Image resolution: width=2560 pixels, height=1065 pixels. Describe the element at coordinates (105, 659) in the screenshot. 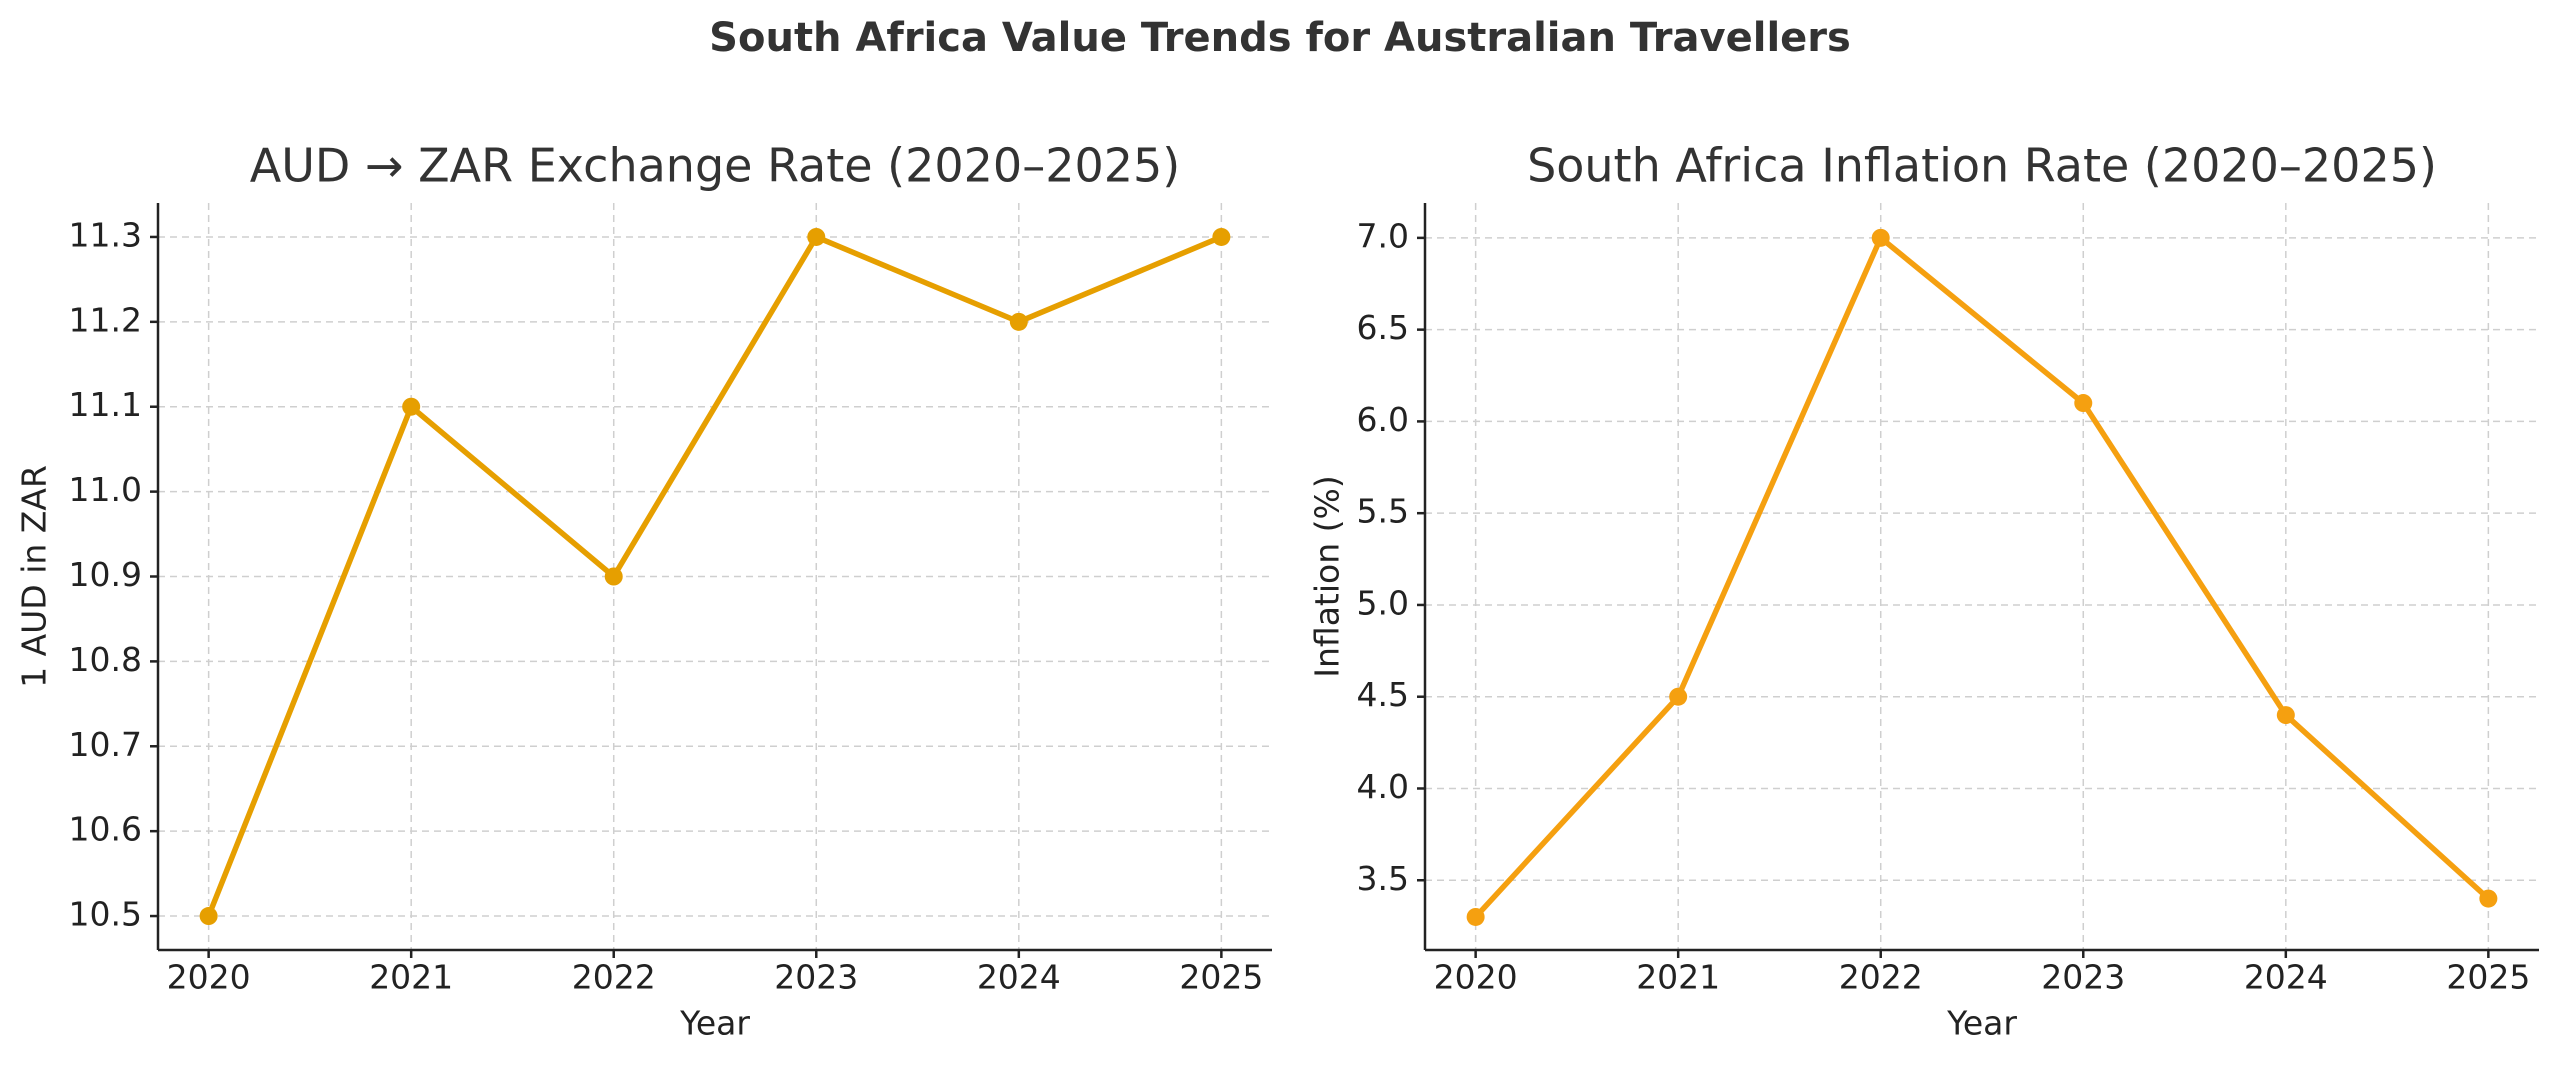

I see `y-tick-label: 10.8` at that location.